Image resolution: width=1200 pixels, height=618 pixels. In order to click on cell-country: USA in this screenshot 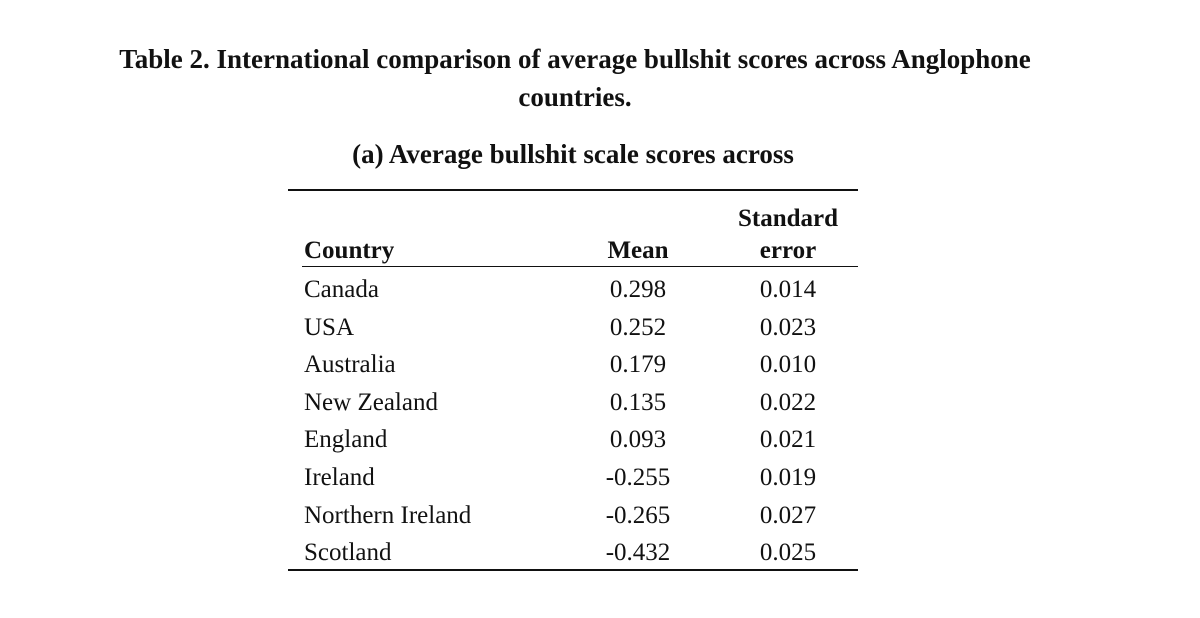, I will do `click(329, 327)`.